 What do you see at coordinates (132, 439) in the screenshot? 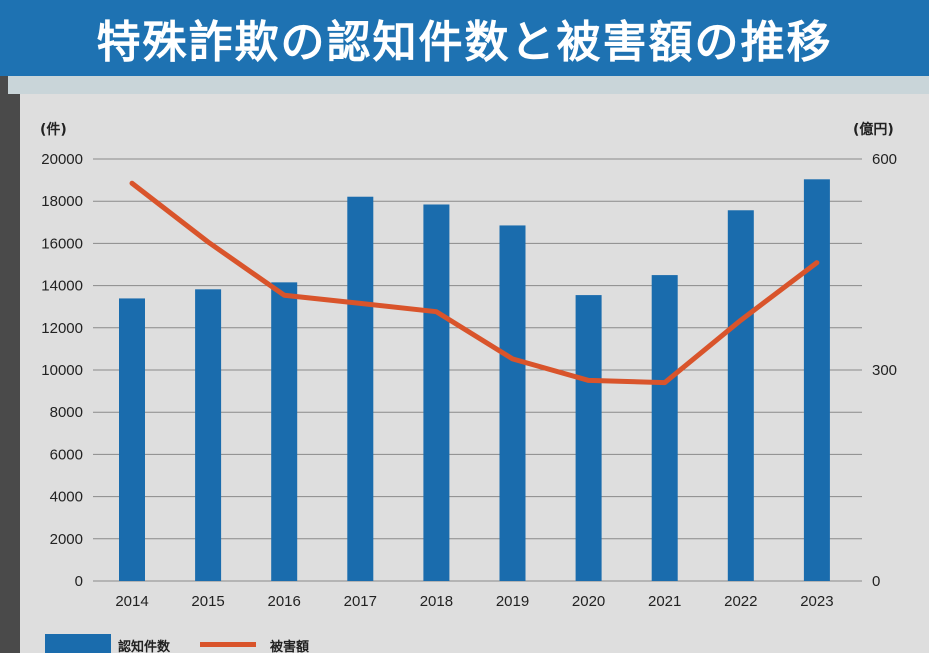
I see `bar-2014` at bounding box center [132, 439].